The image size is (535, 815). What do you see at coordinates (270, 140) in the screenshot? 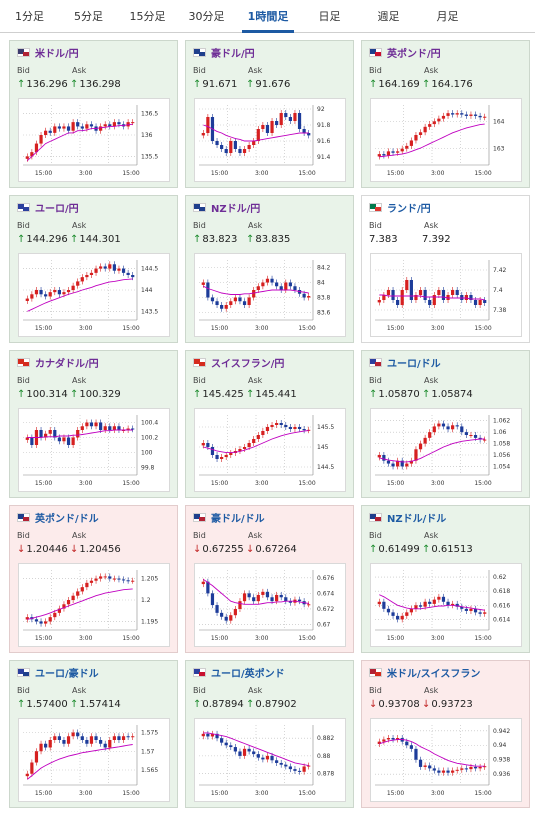
I see `price-chart: 92 91.8 91.6 91.4 15:00 3:00 15:00` at bounding box center [270, 140].